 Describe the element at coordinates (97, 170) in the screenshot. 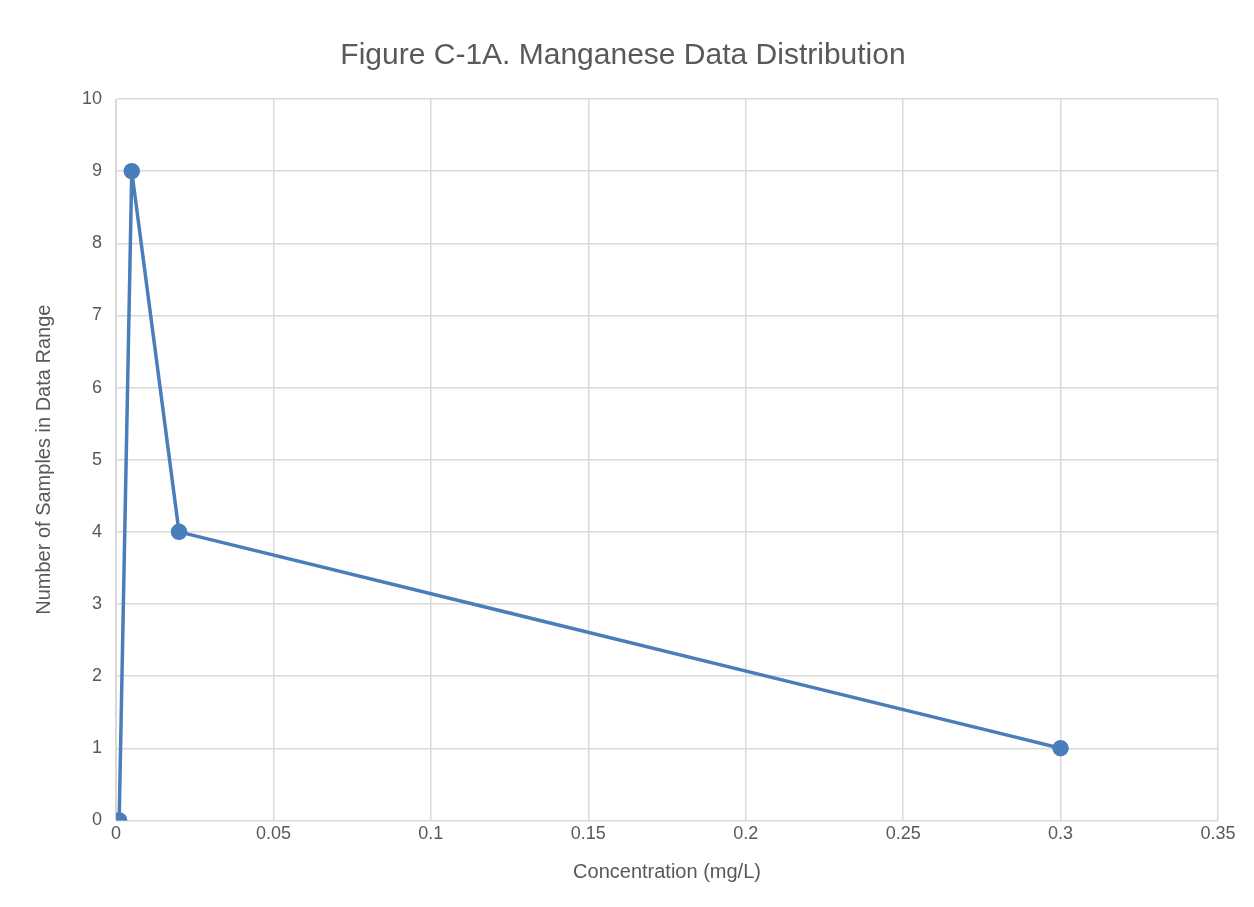

I see `y-tick-label: 9` at that location.